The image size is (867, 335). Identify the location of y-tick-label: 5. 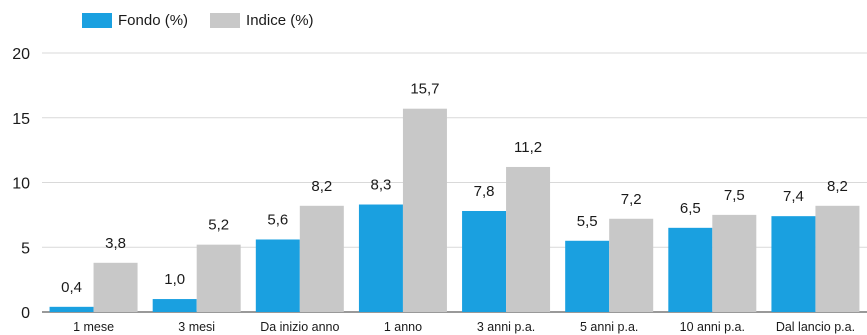
(25, 248).